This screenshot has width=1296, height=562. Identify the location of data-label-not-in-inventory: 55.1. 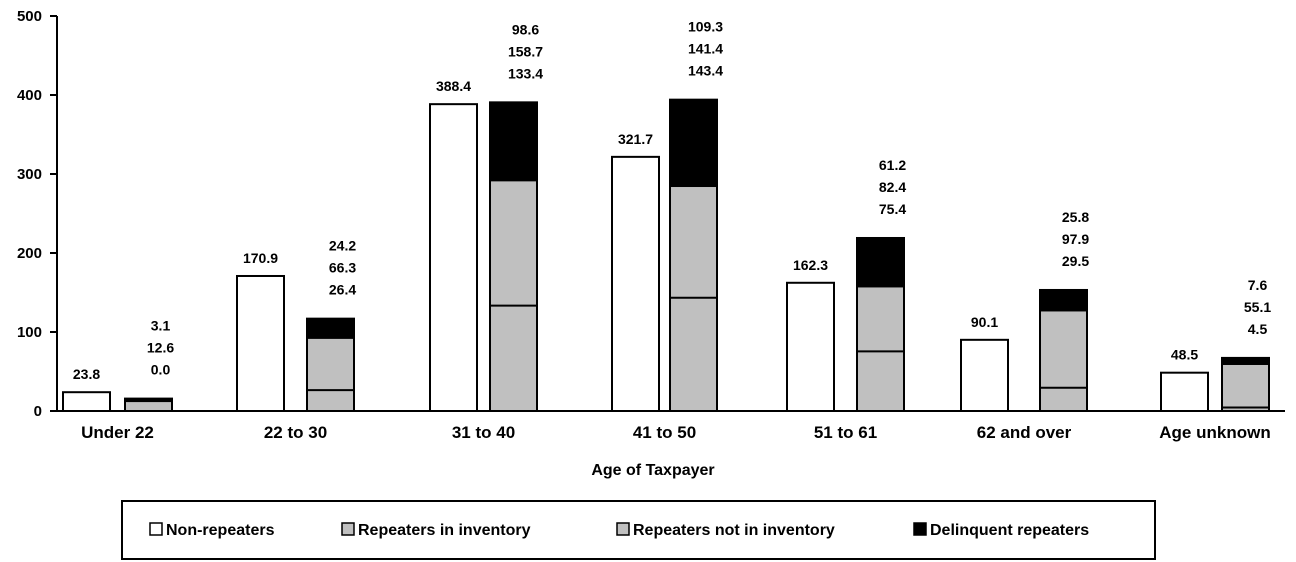
(1257, 307).